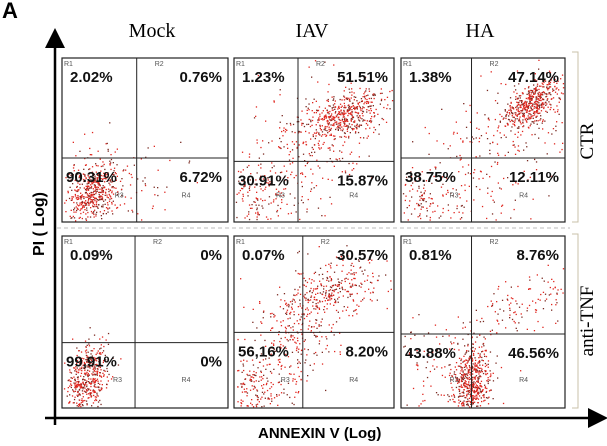 This screenshot has height=446, width=607. Describe the element at coordinates (145, 322) in the screenshot. I see `panel-frame` at that location.